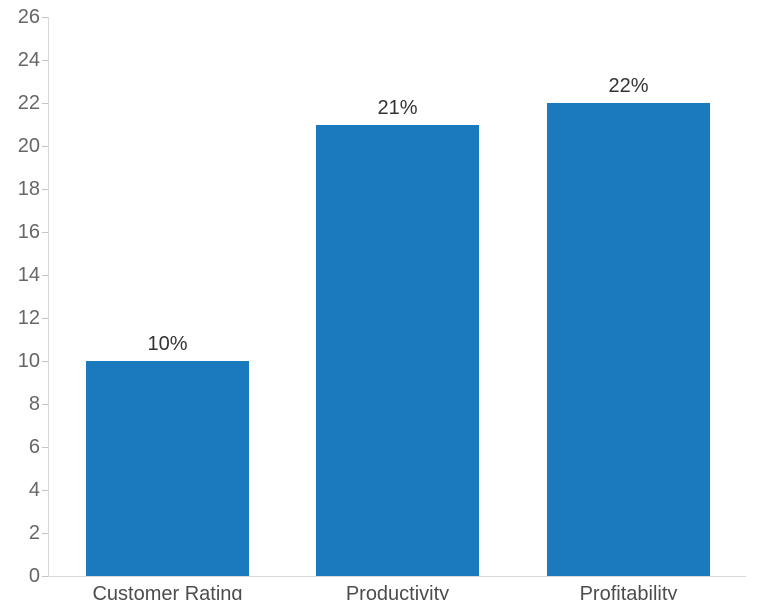 The image size is (766, 600). What do you see at coordinates (397, 107) in the screenshot?
I see `data-label: 21%` at bounding box center [397, 107].